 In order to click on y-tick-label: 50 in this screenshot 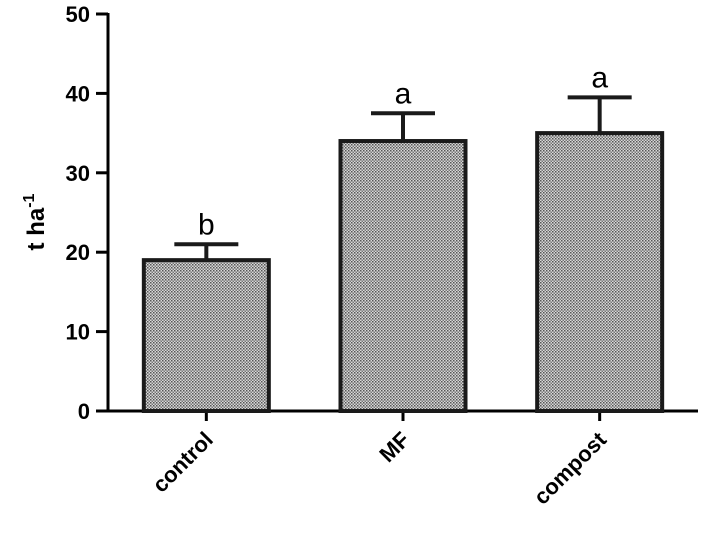, I will do `click(78, 14)`.